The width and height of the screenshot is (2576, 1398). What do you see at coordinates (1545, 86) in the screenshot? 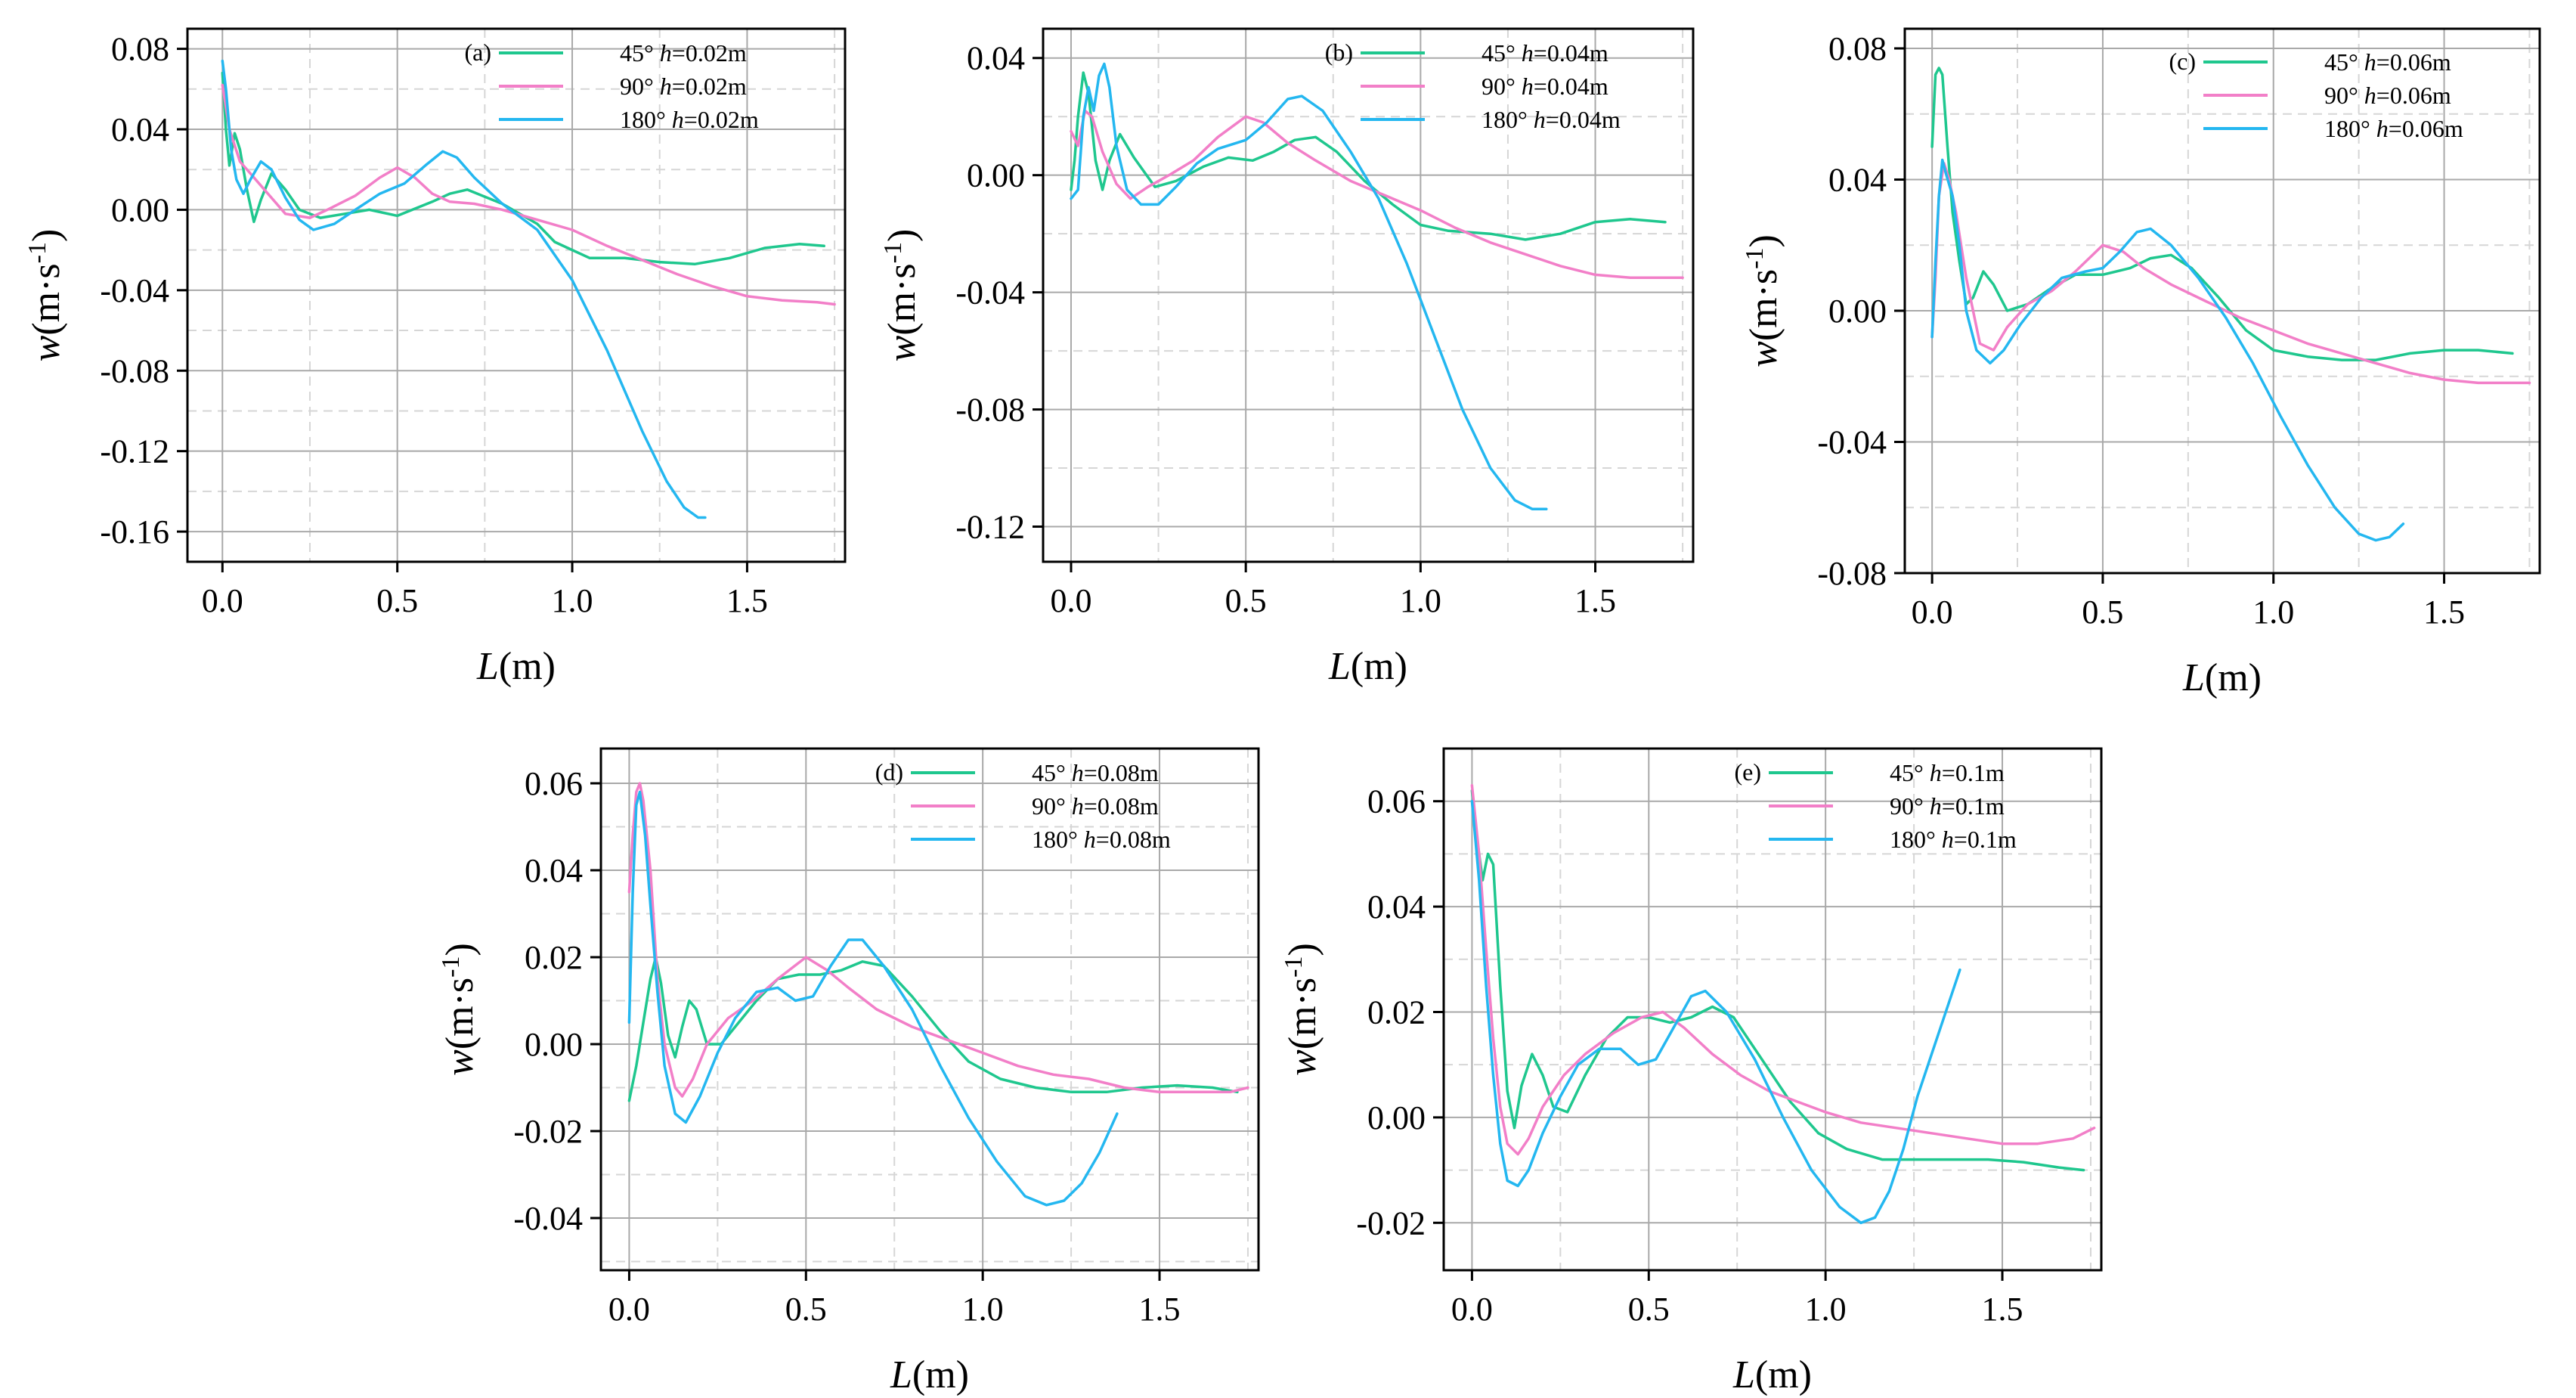
I see `legend-entry-90deg: 90° h=0.04m` at bounding box center [1545, 86].